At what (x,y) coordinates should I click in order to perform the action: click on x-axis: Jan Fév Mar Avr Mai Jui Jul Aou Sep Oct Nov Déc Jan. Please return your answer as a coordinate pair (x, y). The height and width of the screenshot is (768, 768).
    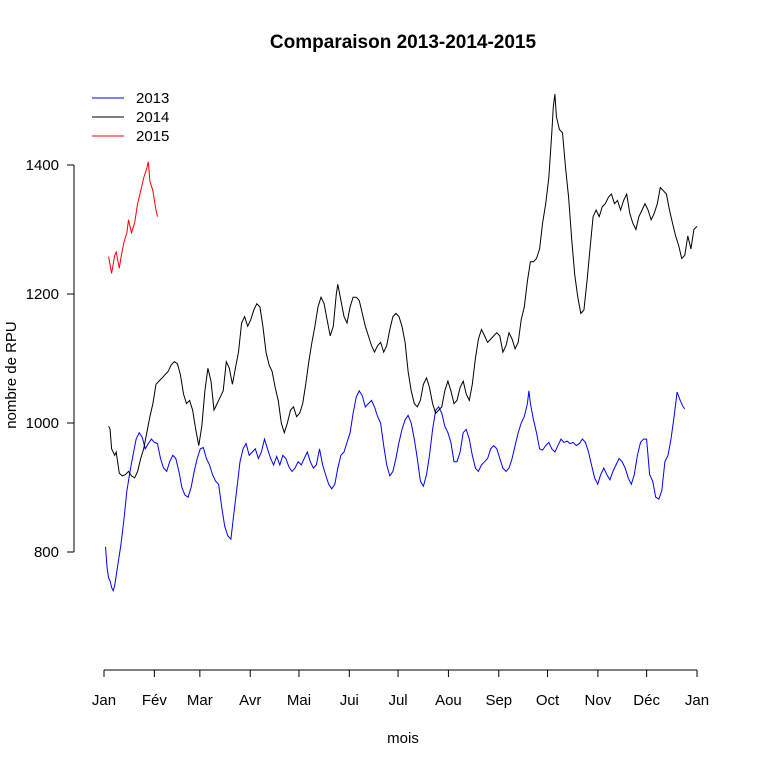
    Looking at the image, I should click on (400, 689).